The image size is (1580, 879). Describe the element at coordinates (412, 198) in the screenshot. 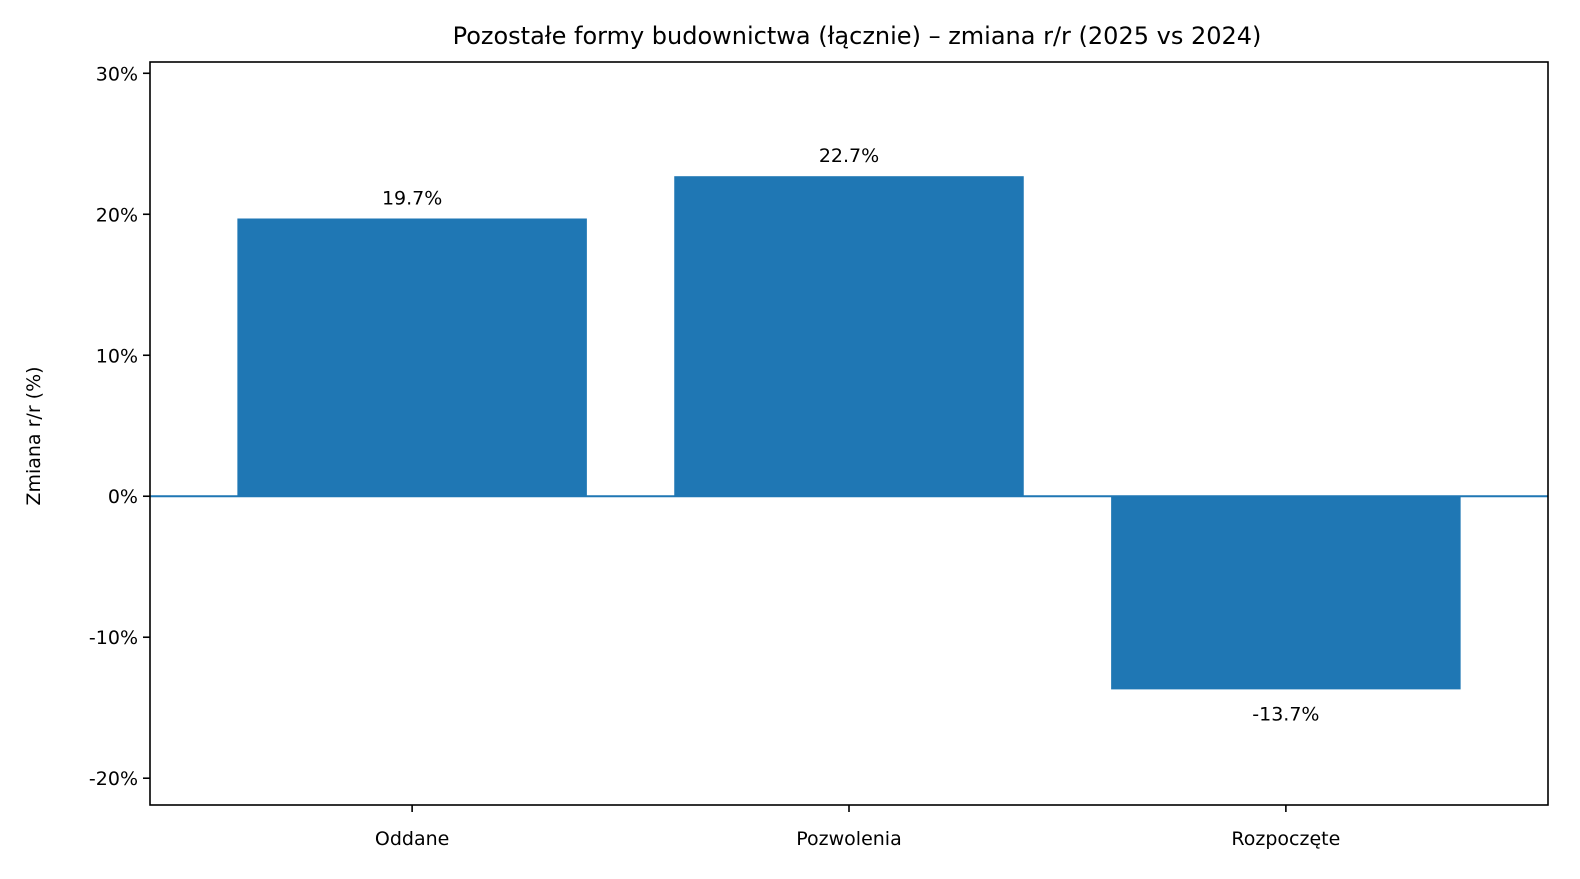

I see `bar-value-label: 19.7%` at that location.